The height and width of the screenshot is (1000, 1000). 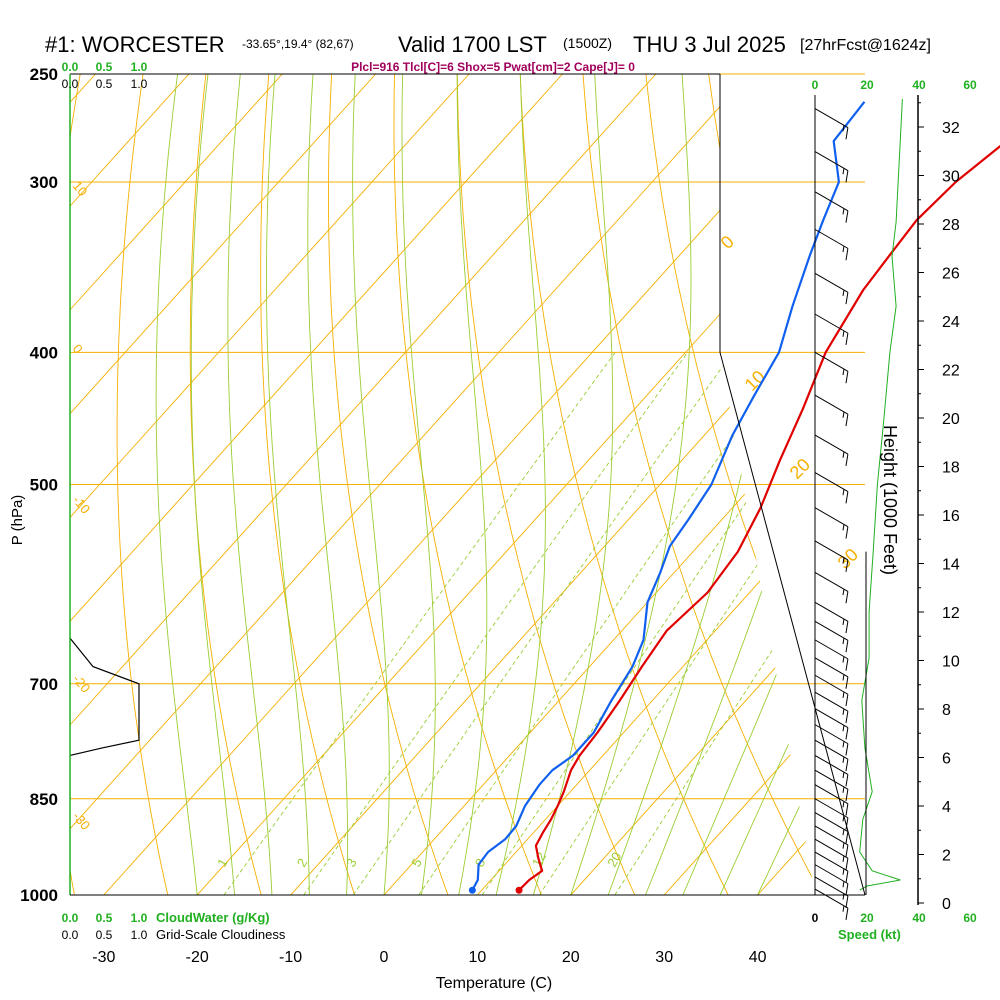 I want to click on height-tick-label: 8, so click(x=946, y=710).